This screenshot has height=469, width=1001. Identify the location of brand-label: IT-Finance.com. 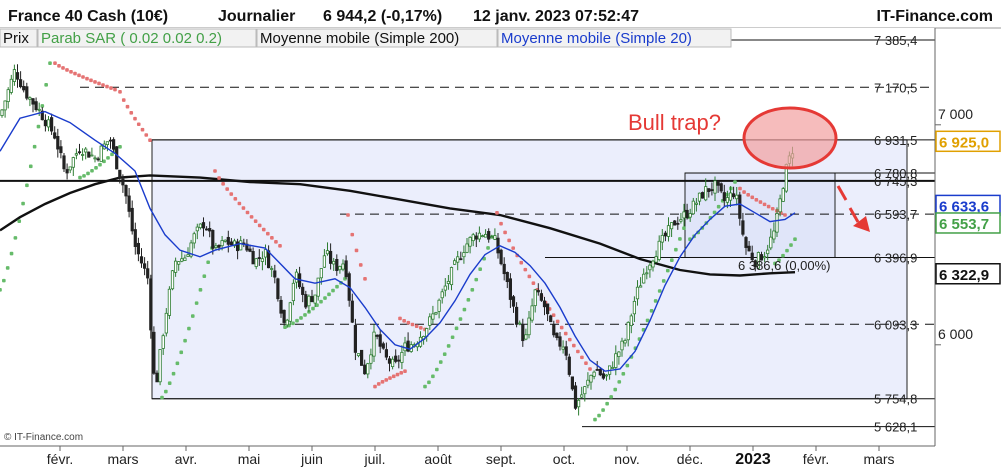
(935, 16).